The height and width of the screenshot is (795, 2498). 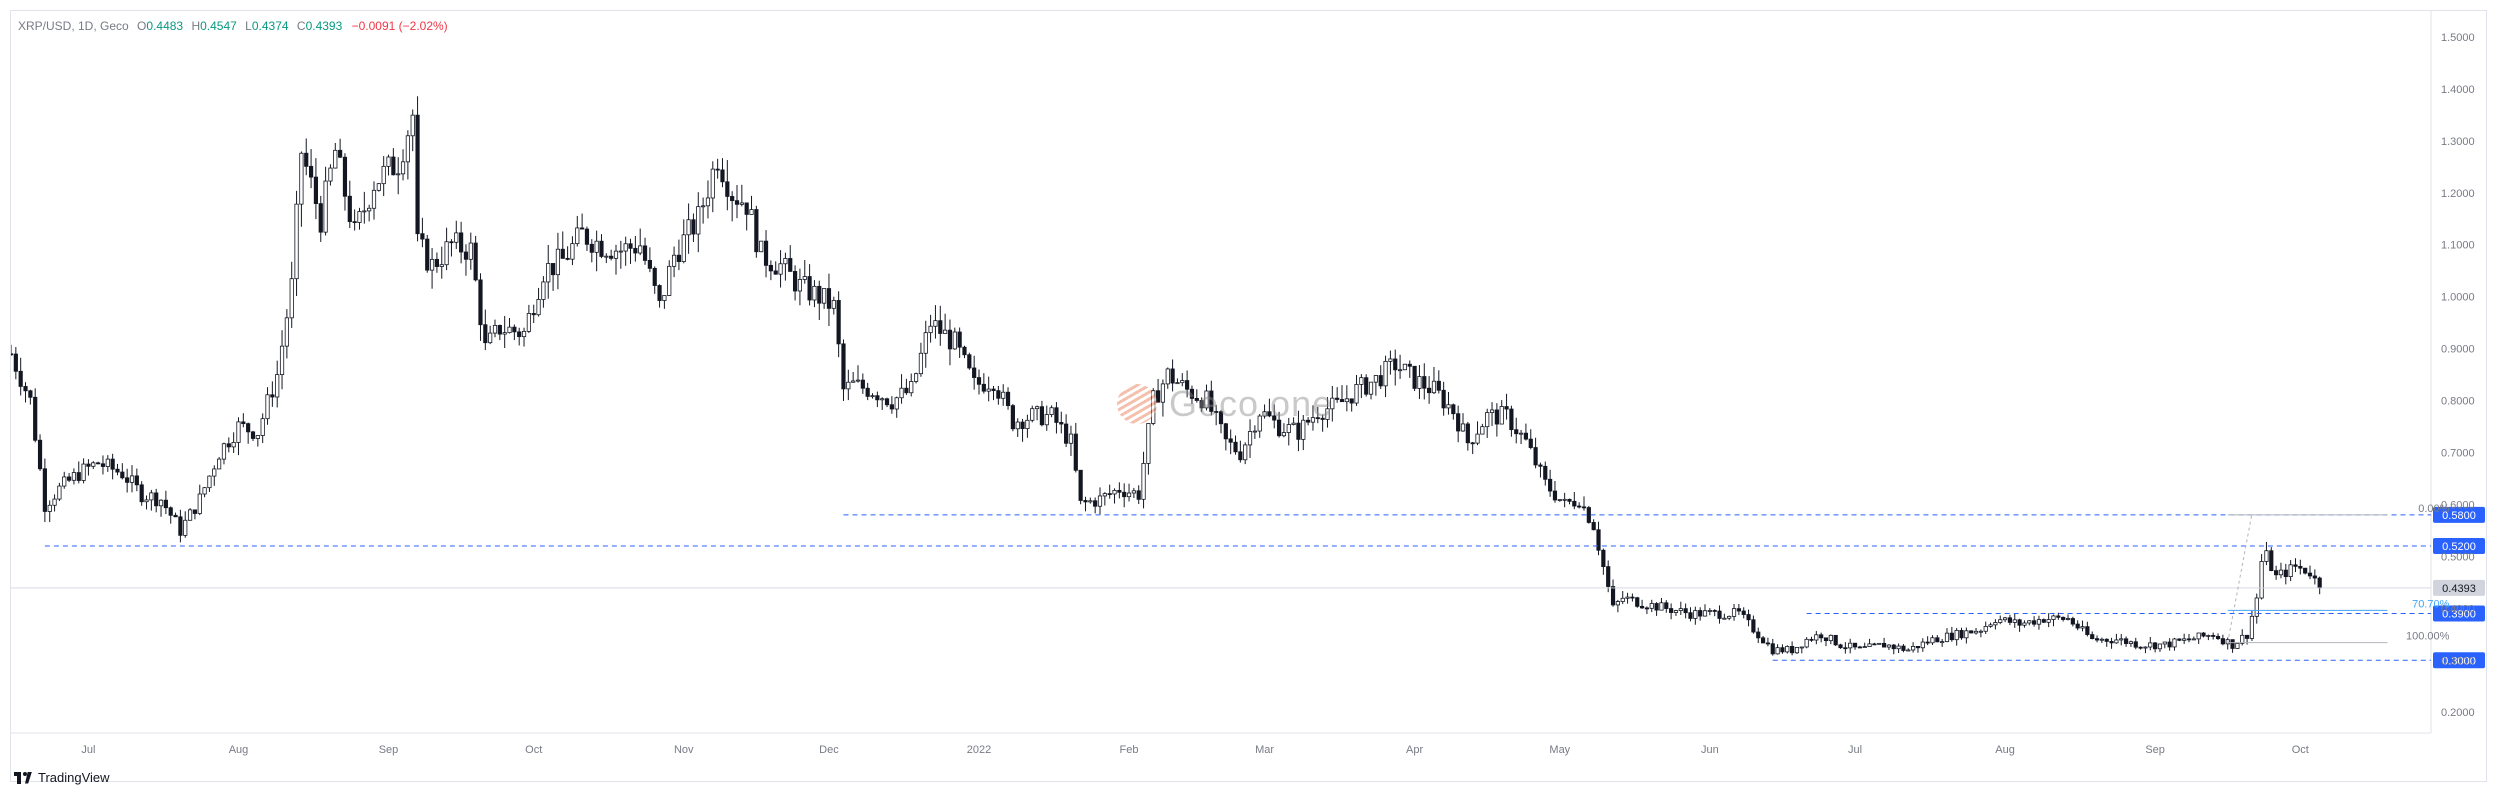 I want to click on tradingview-footer: TradingView, so click(x=62, y=777).